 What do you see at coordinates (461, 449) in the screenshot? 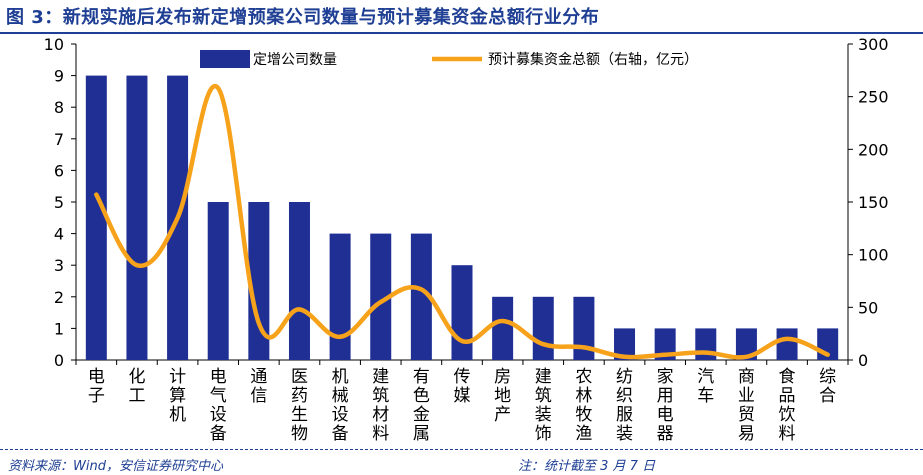
I see `footer-rule` at bounding box center [461, 449].